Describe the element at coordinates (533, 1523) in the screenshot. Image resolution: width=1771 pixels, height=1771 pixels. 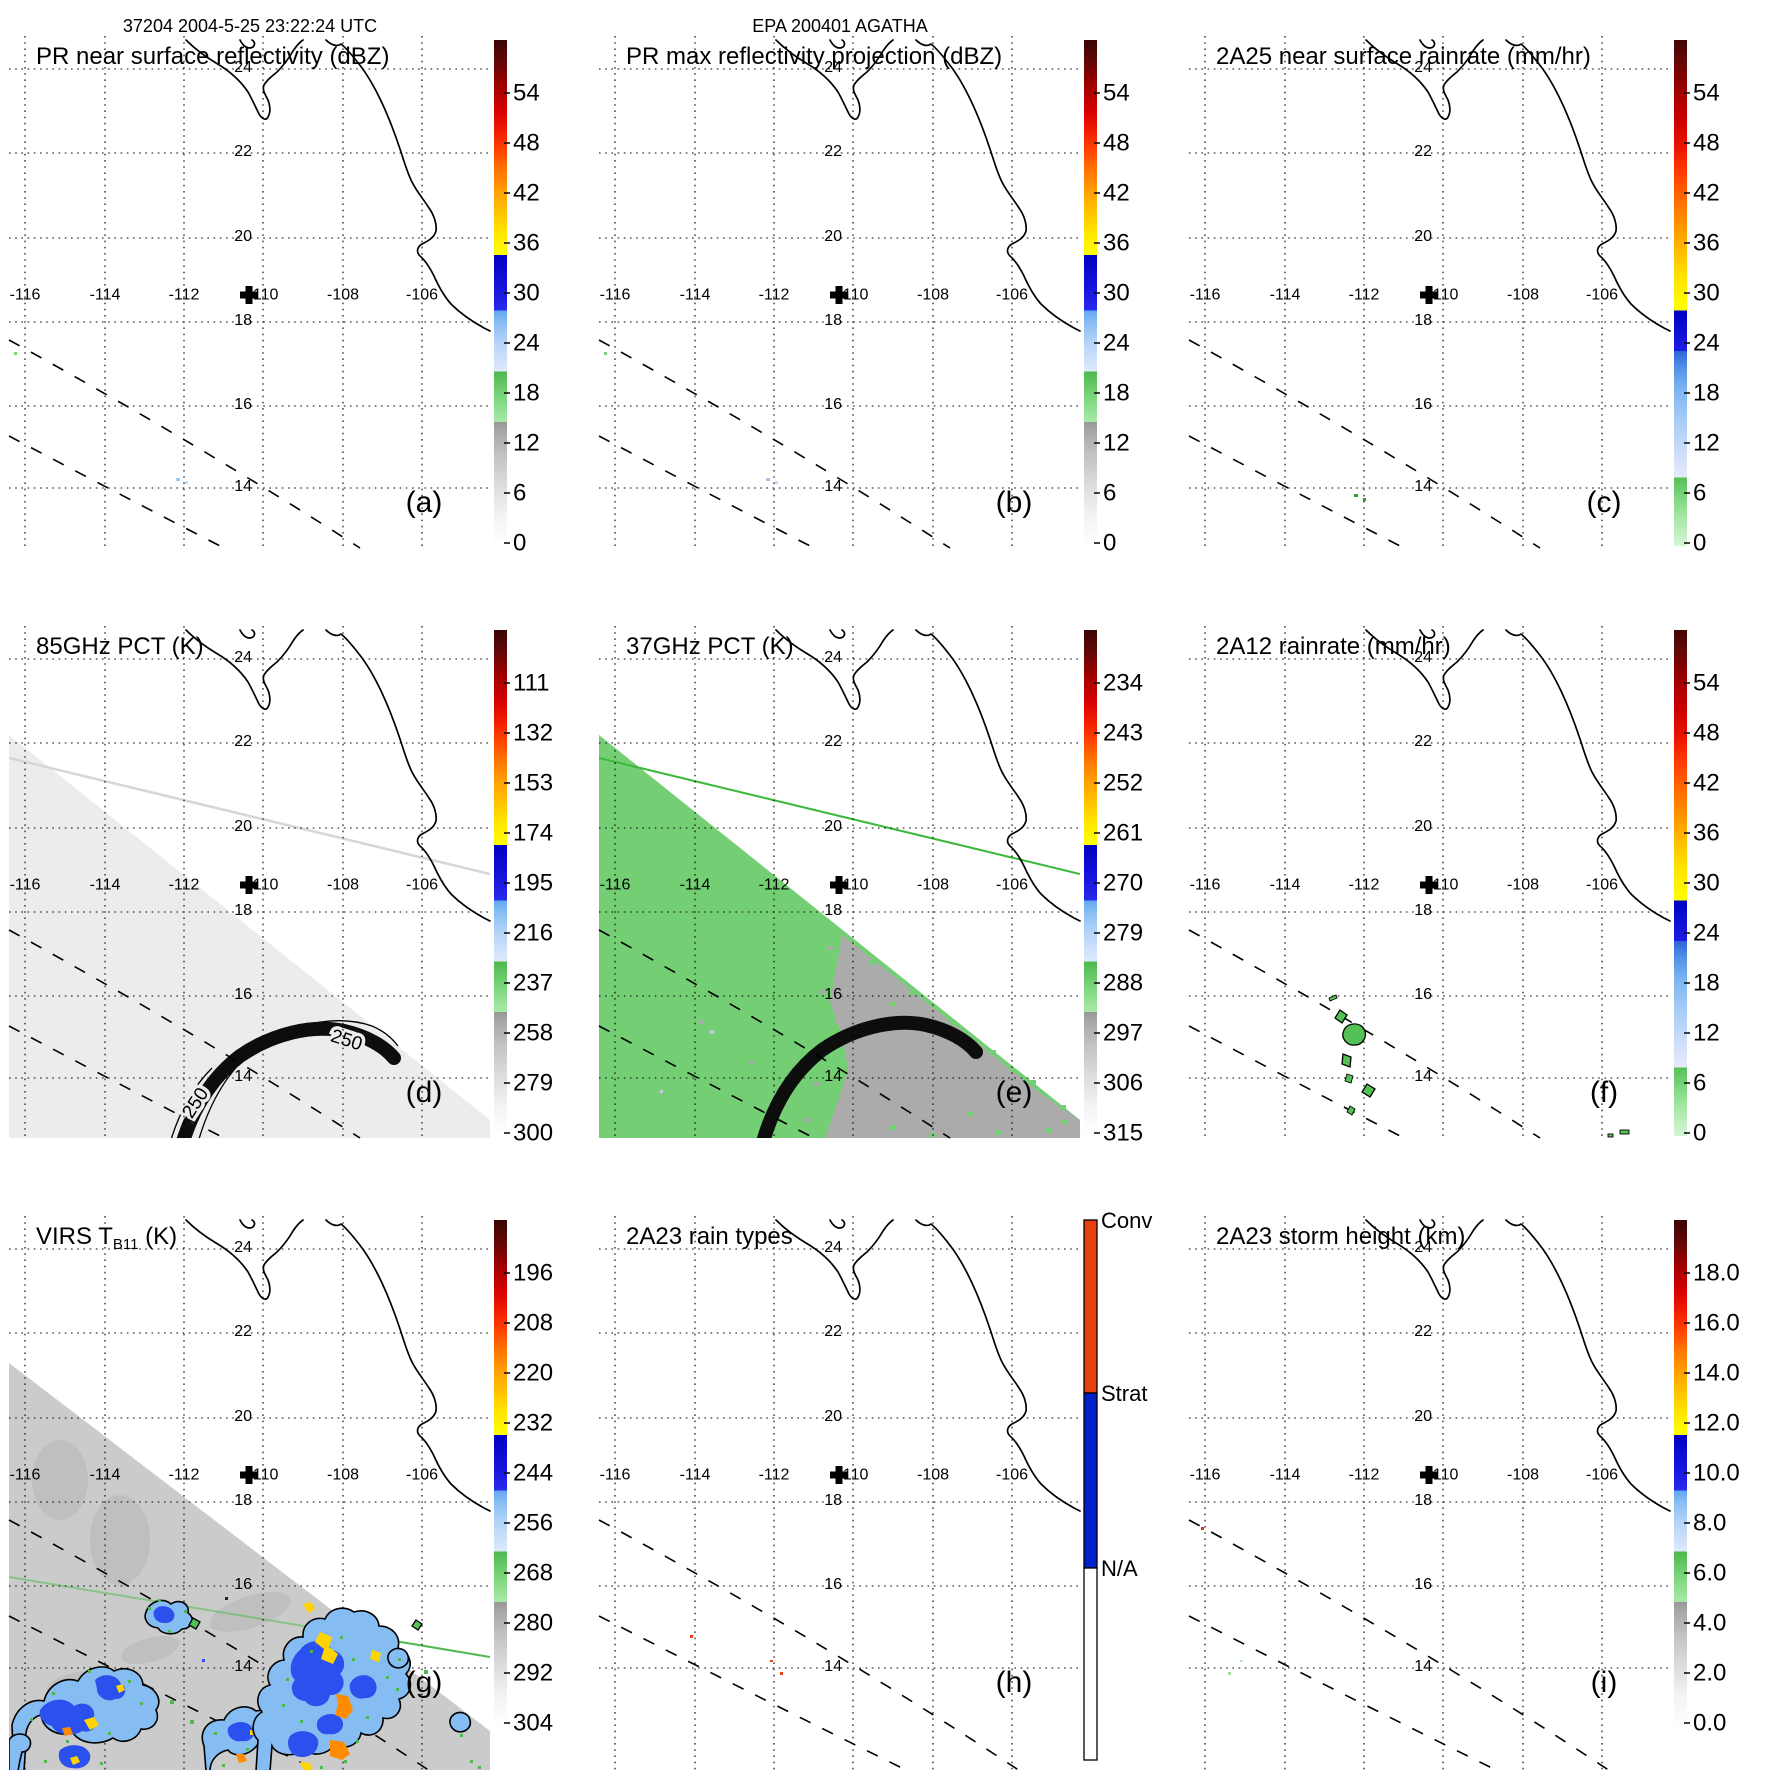
I see `colorbar-tick-label: 256` at that location.